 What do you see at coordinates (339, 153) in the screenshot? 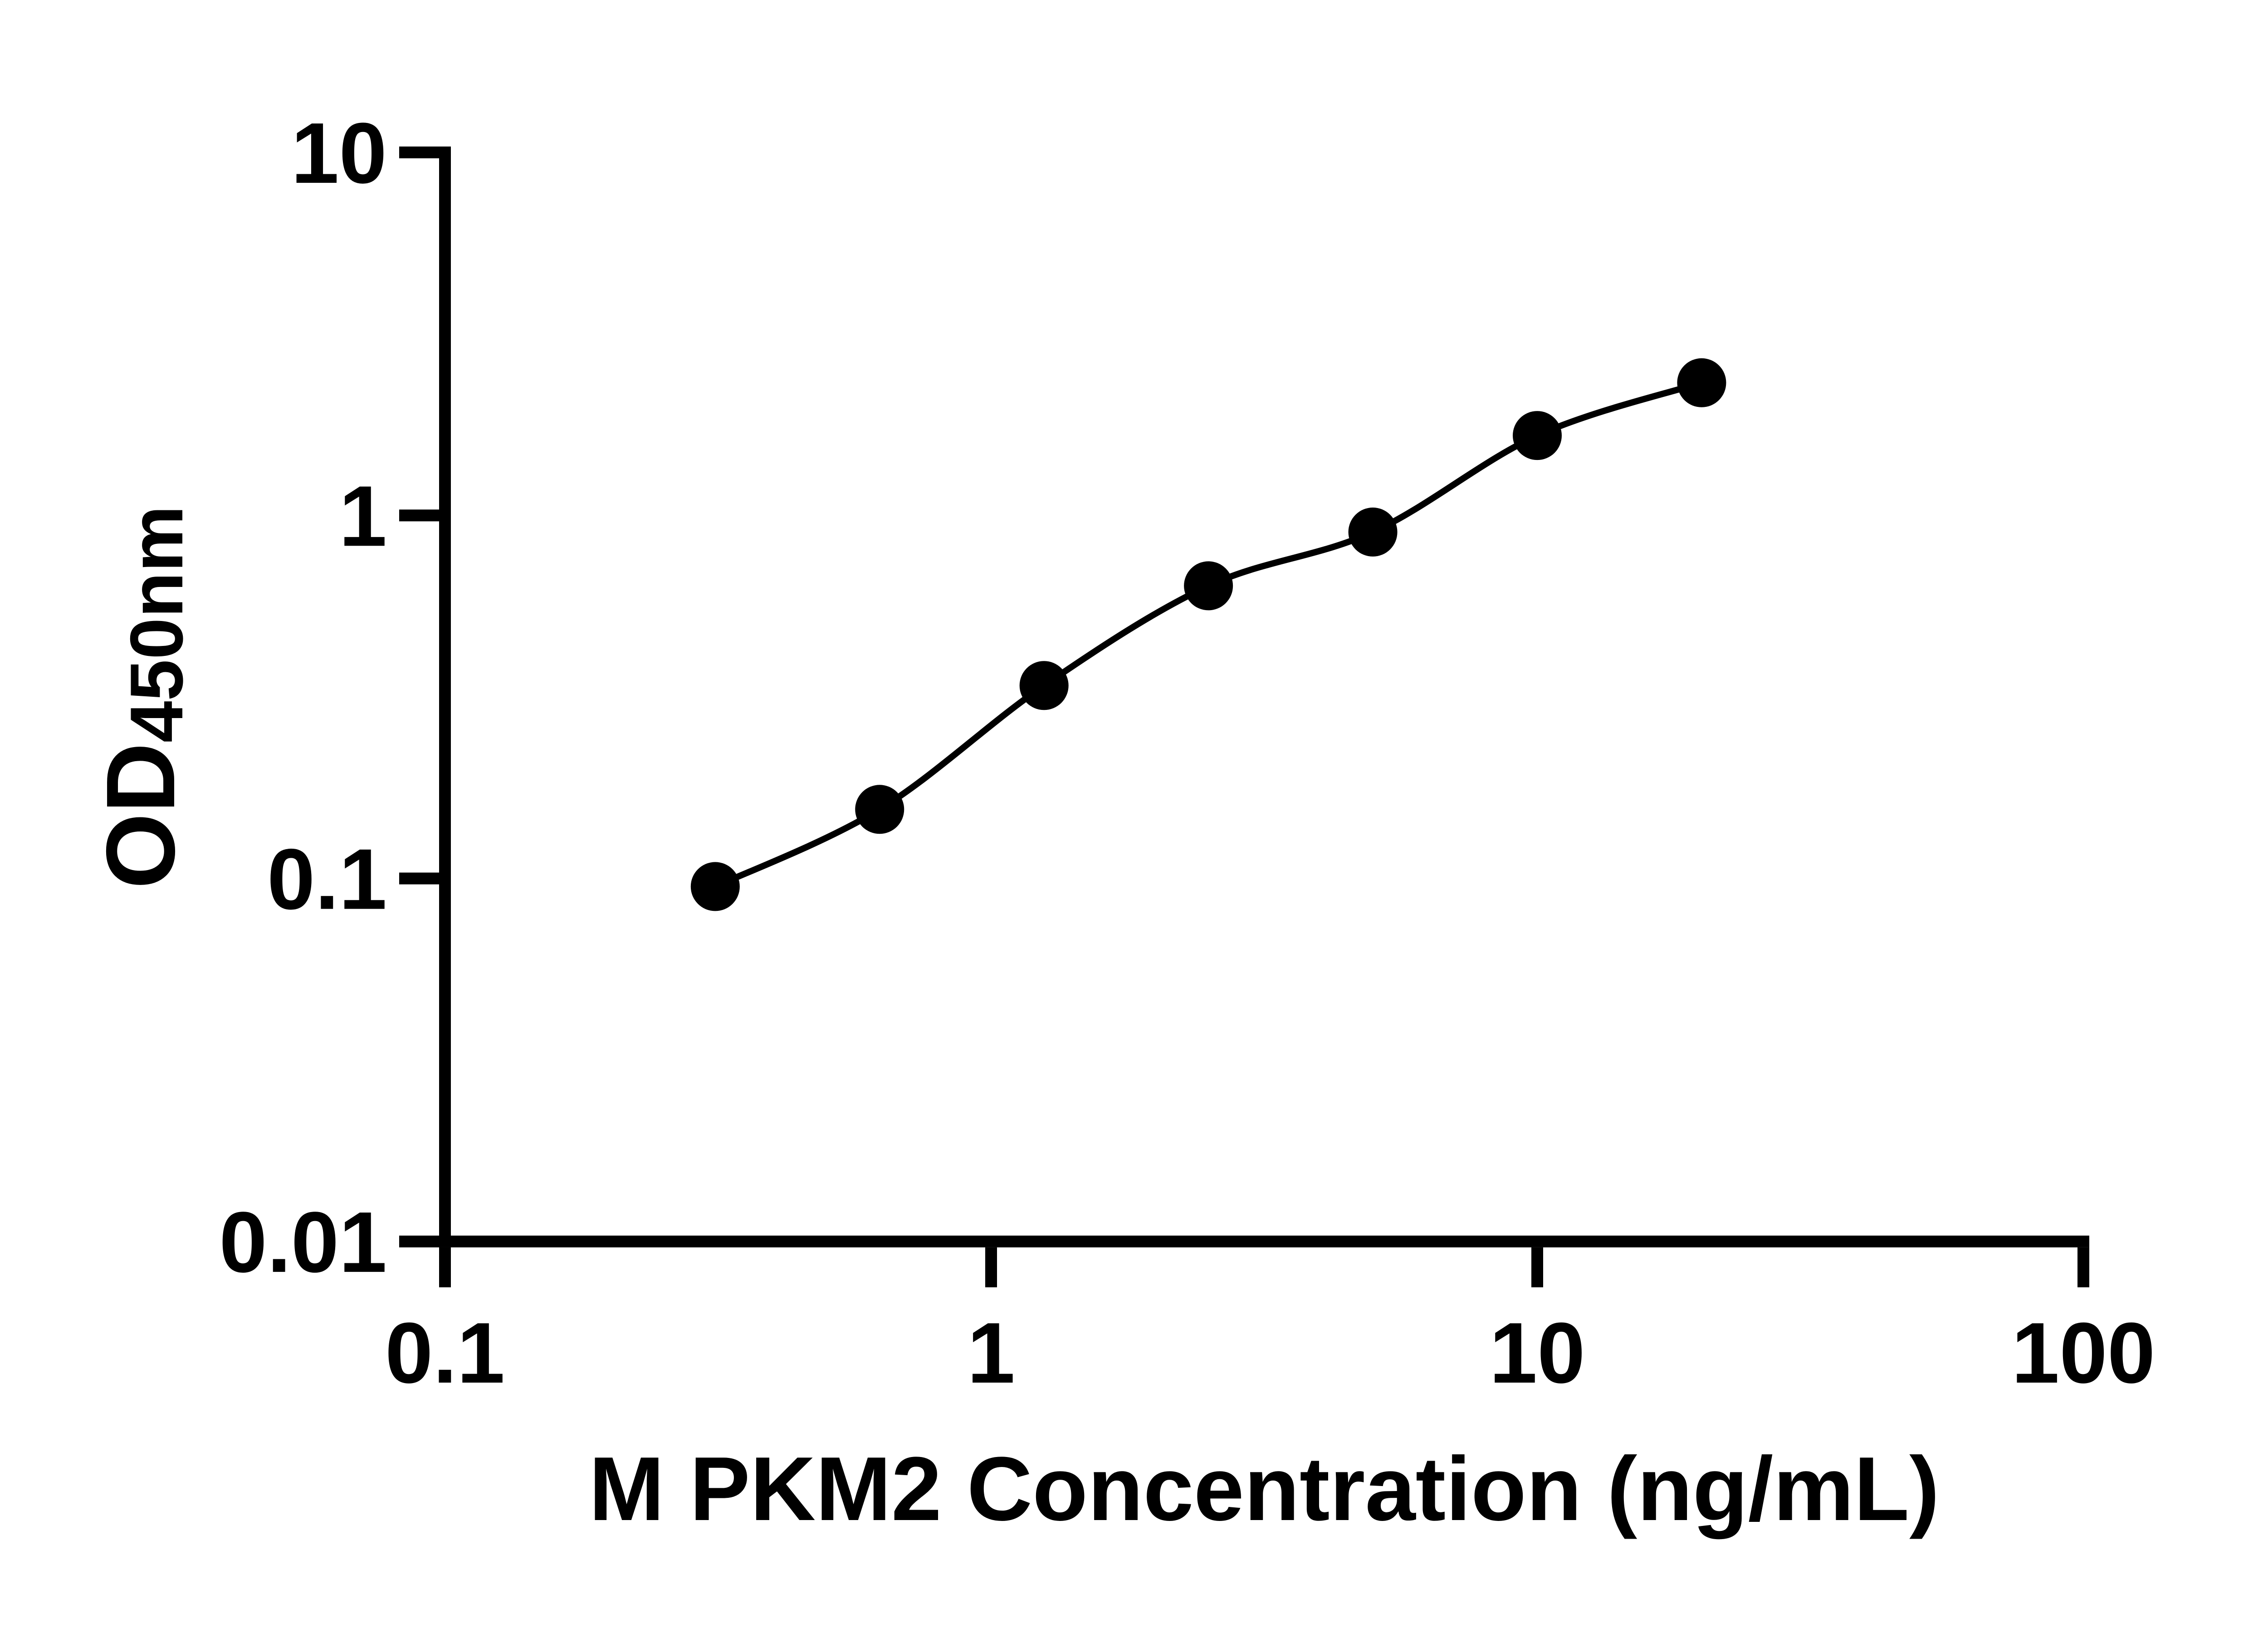
I see `y-tick-label: 10` at bounding box center [339, 153].